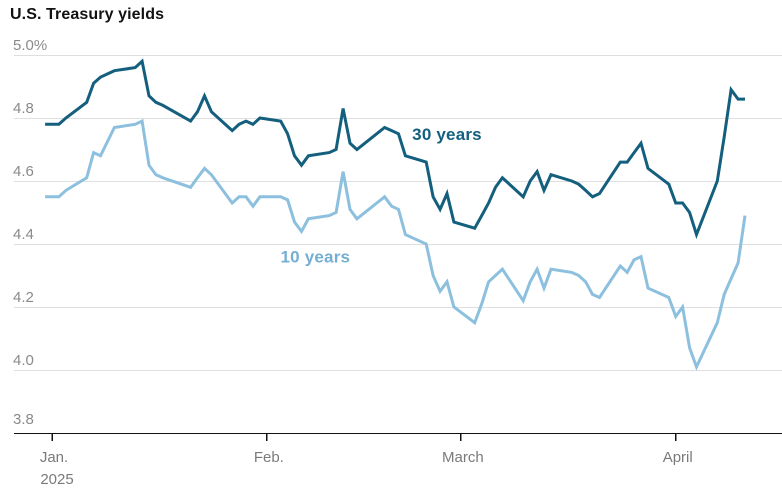 Image resolution: width=782 pixels, height=494 pixels. I want to click on x-axis-label-Jan.: Jan., so click(54, 457).